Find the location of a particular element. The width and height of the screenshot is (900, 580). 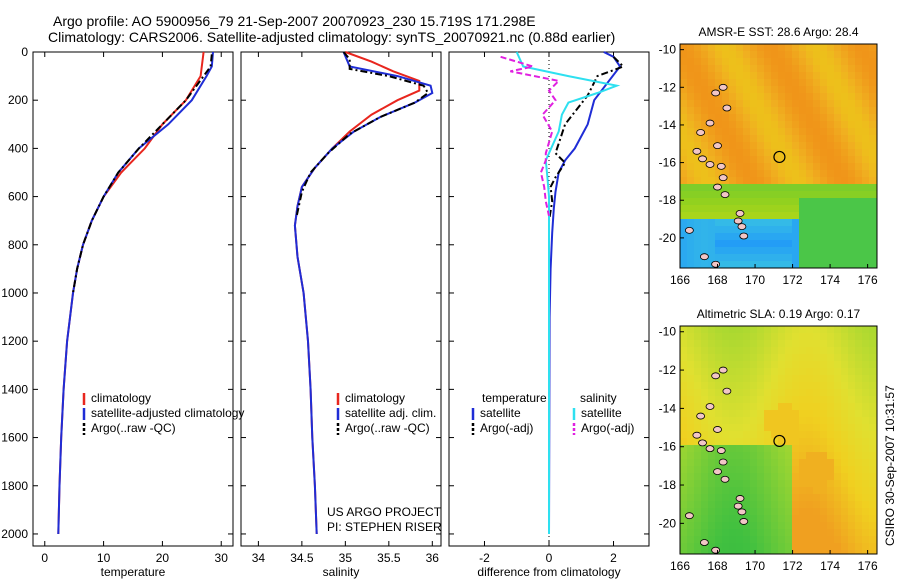

sst-map-title: AMSR-E SST: 28.6 Argo: 28.4 is located at coordinates (778, 32).